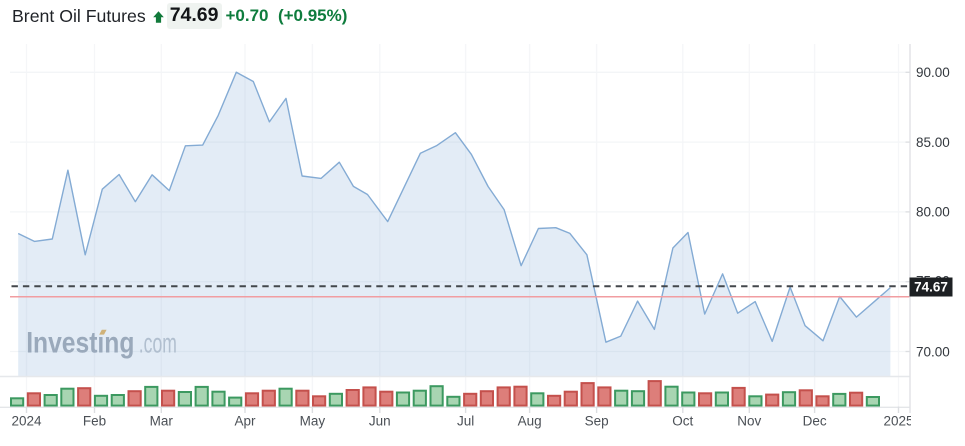  Describe the element at coordinates (933, 72) in the screenshot. I see `svg-text: 90.00` at that location.